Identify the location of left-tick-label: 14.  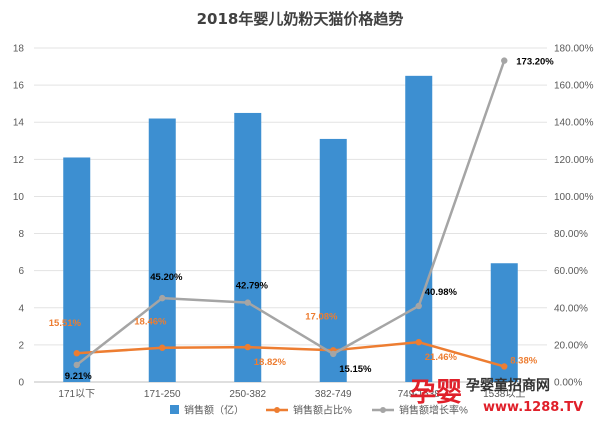
(19, 123).